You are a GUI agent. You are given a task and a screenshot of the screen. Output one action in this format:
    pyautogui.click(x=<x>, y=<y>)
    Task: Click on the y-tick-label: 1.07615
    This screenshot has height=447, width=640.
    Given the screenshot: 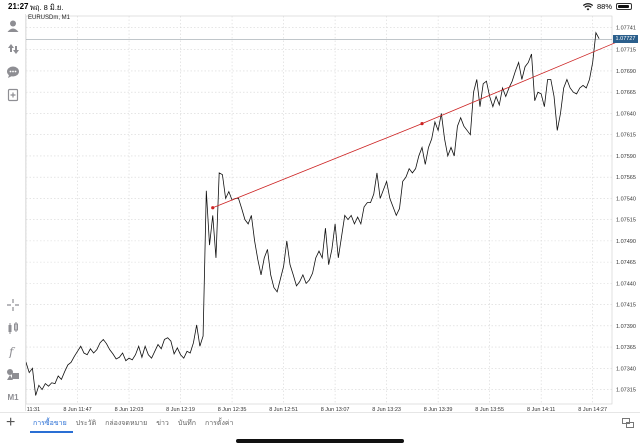 What is the action you would take?
    pyautogui.click(x=626, y=136)
    